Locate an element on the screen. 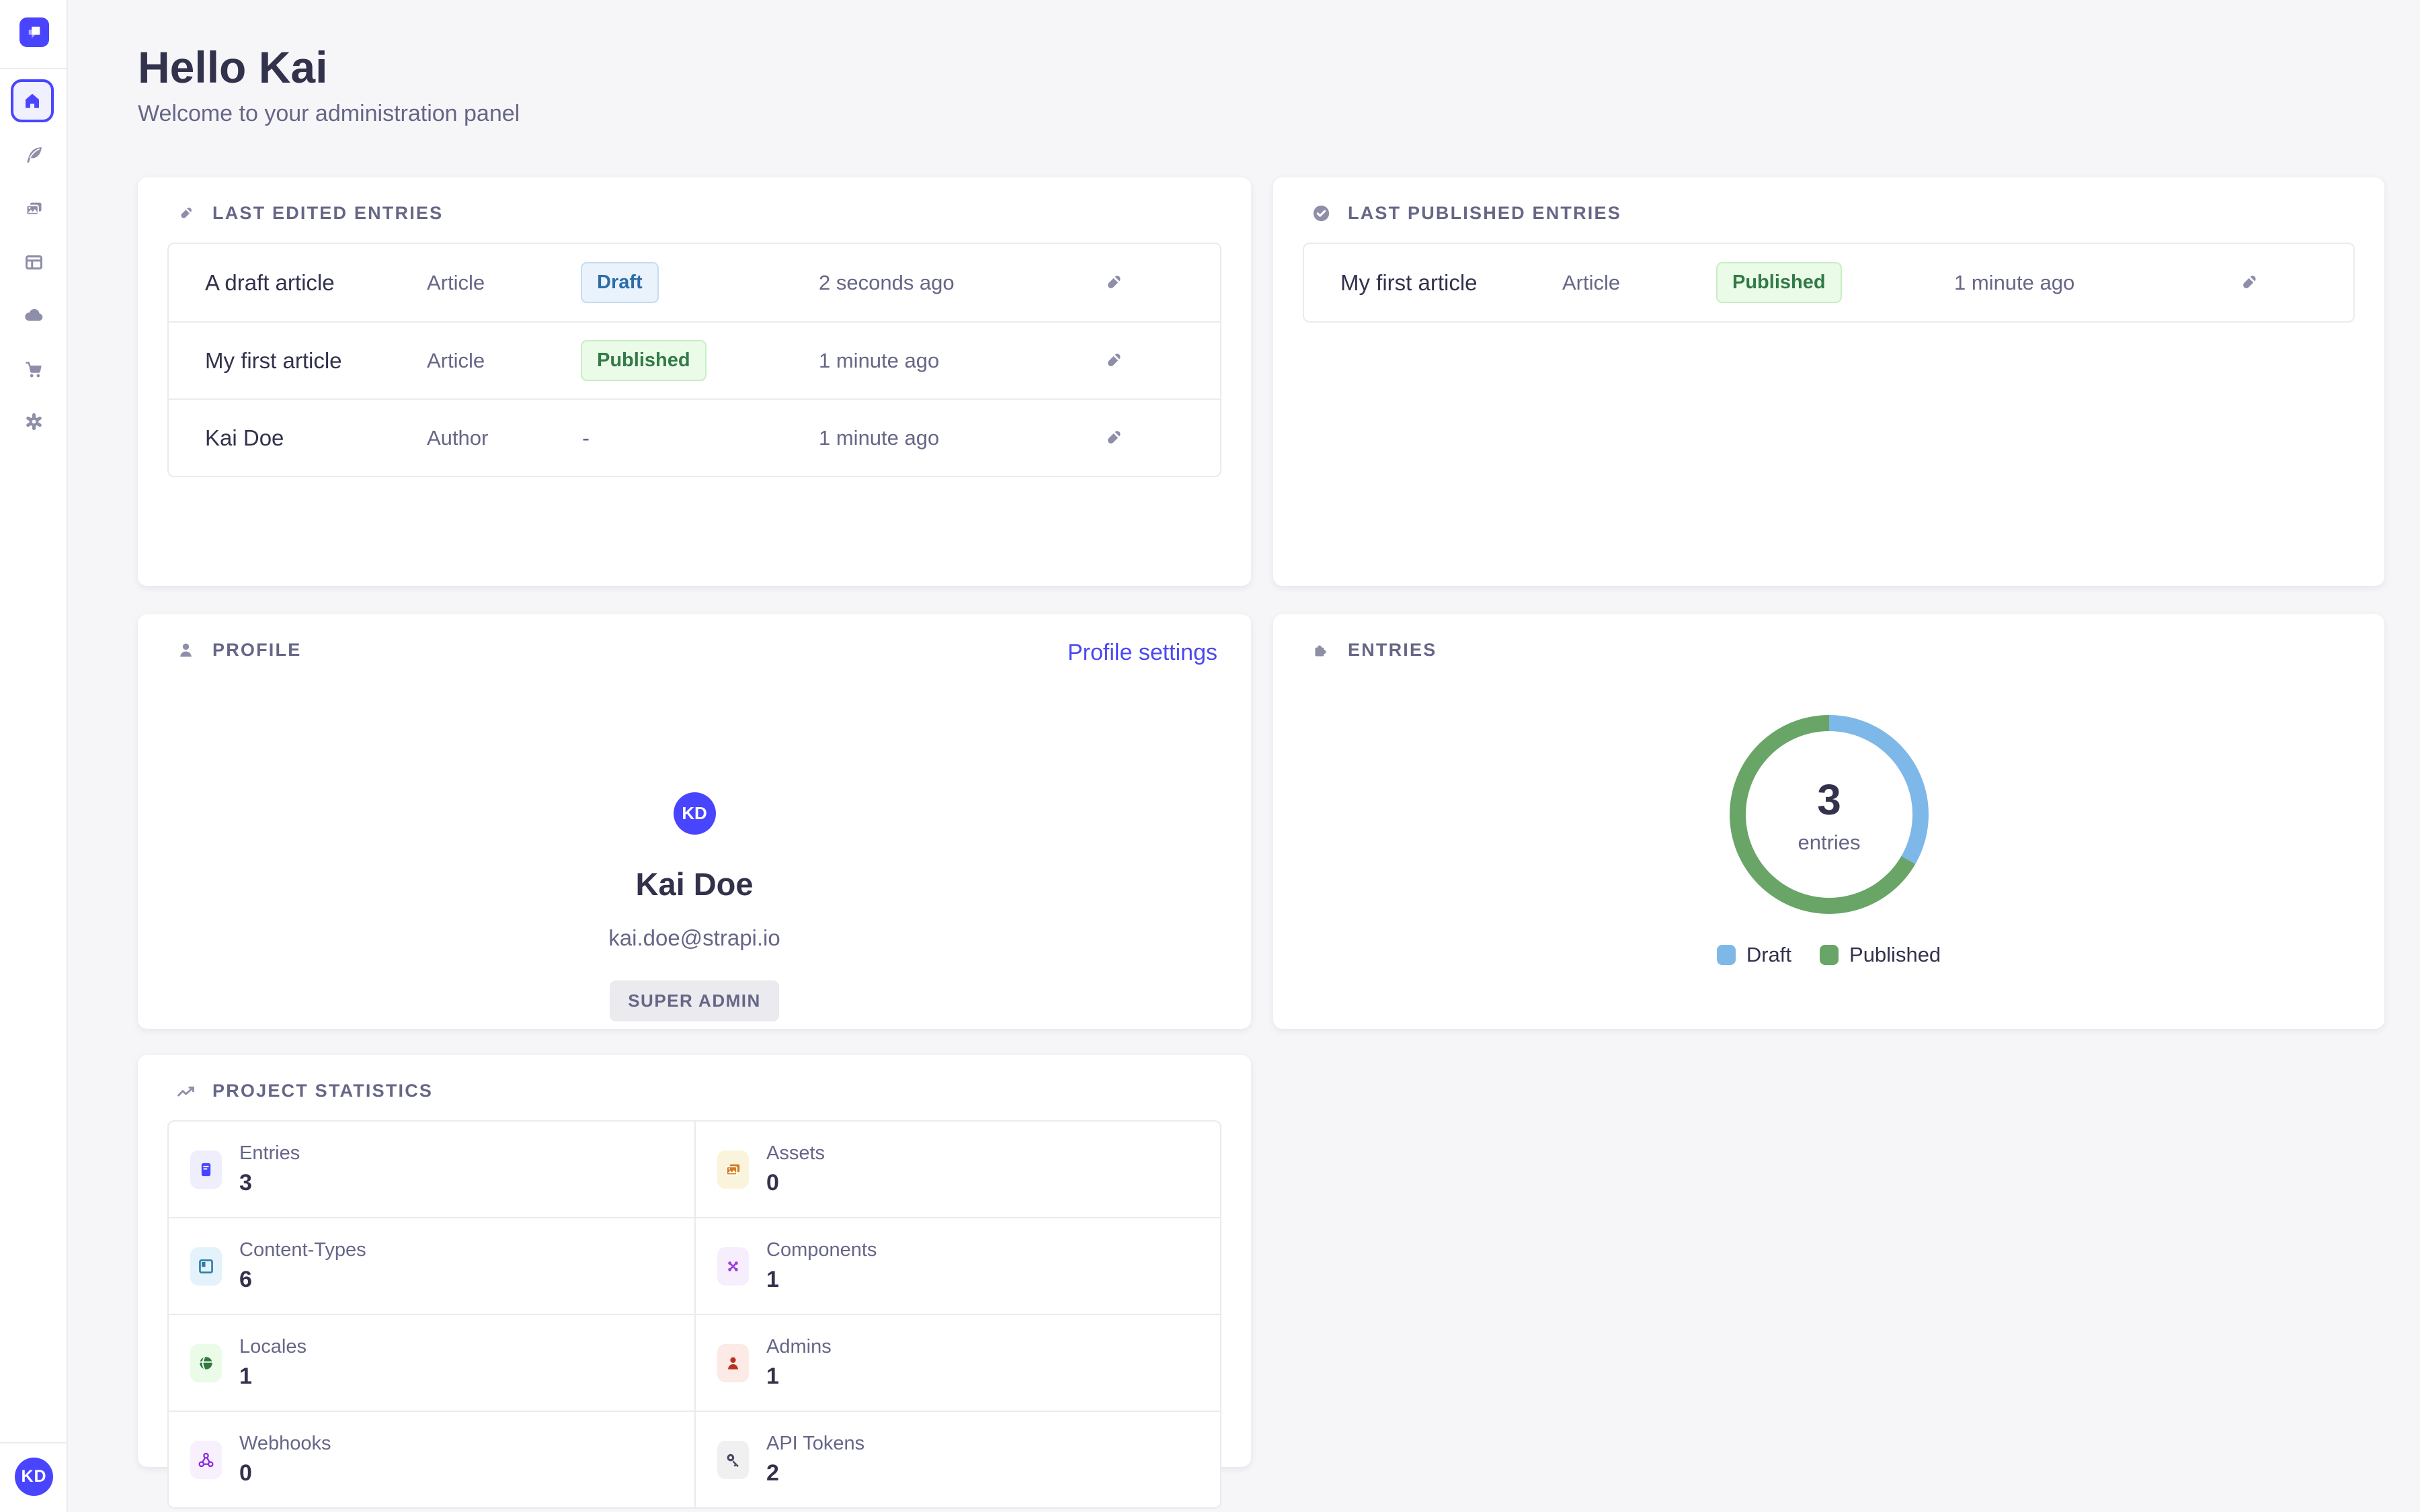 This screenshot has width=2420, height=1512. profile-settings-link: Profile settings is located at coordinates (1142, 653).